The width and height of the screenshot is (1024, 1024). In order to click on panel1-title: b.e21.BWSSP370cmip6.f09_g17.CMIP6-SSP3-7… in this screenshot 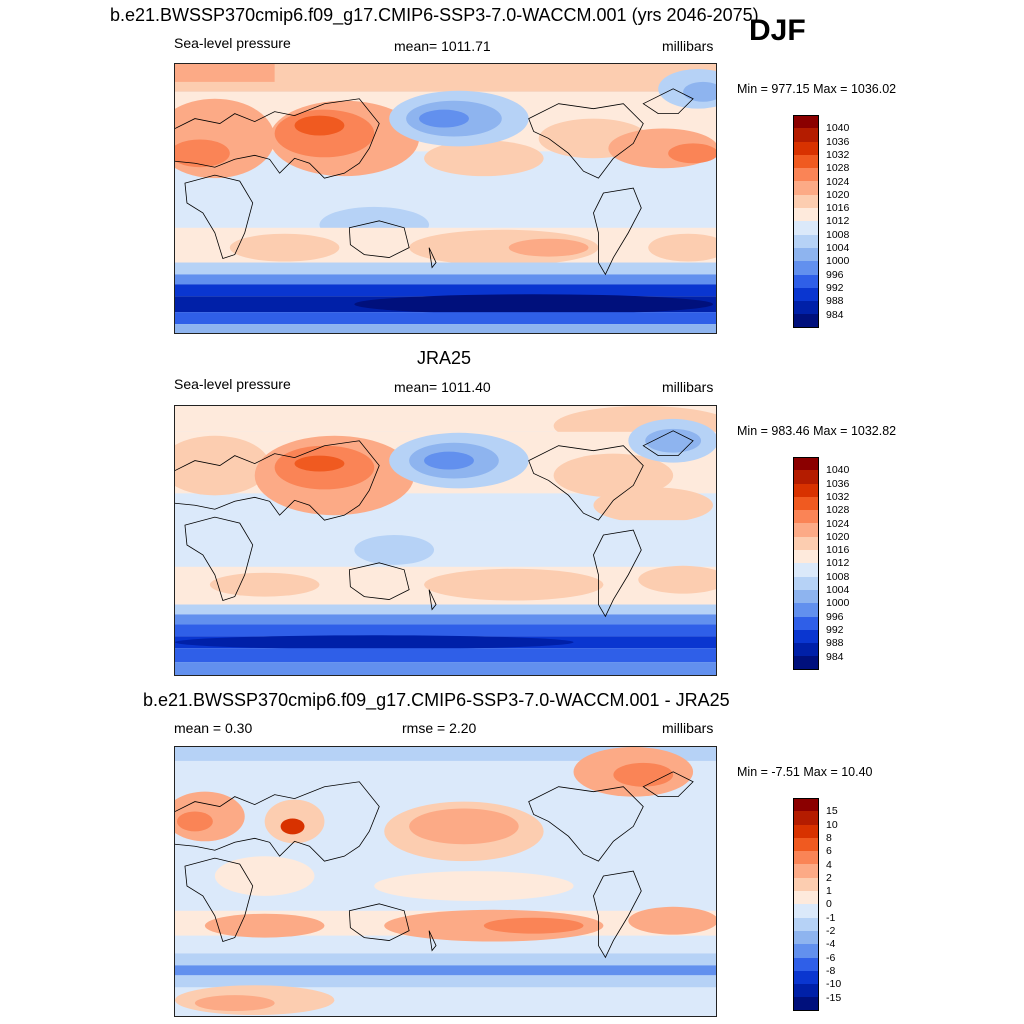, I will do `click(434, 15)`.